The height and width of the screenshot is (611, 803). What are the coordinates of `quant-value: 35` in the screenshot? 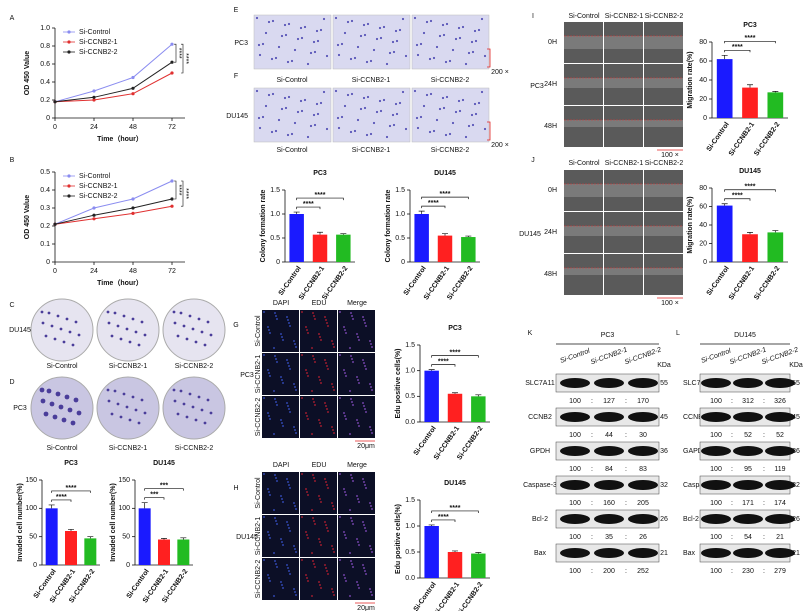 It's located at (609, 537).